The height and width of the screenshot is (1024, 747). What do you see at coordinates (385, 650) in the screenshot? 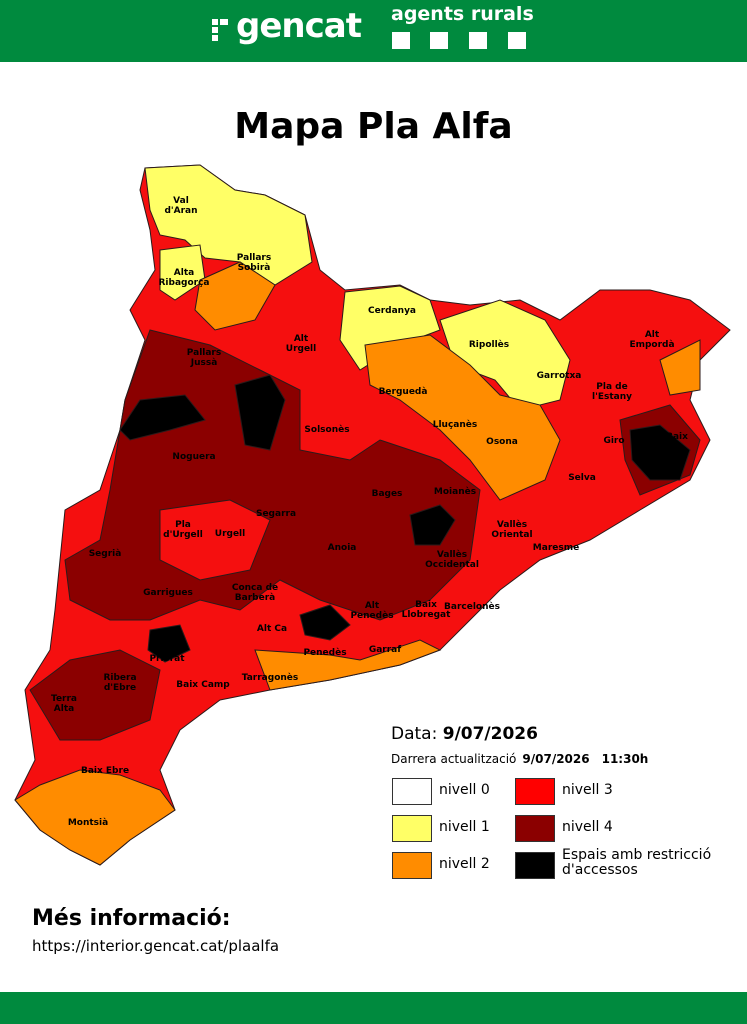
I see `region-label: Garraf` at bounding box center [385, 650].